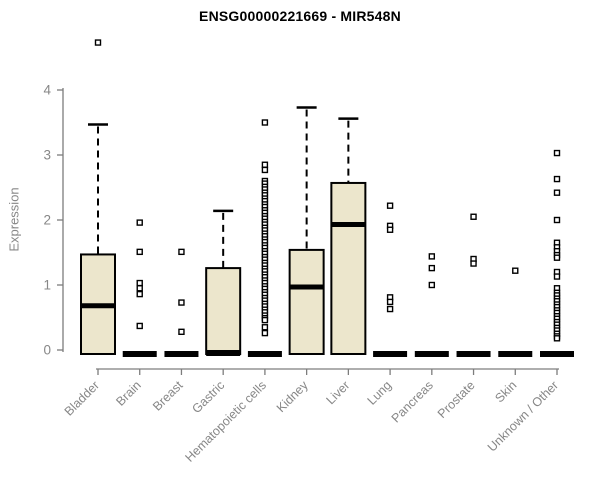 Image resolution: width=600 pixels, height=500 pixels. I want to click on box-collapsed-brain, so click(139, 354).